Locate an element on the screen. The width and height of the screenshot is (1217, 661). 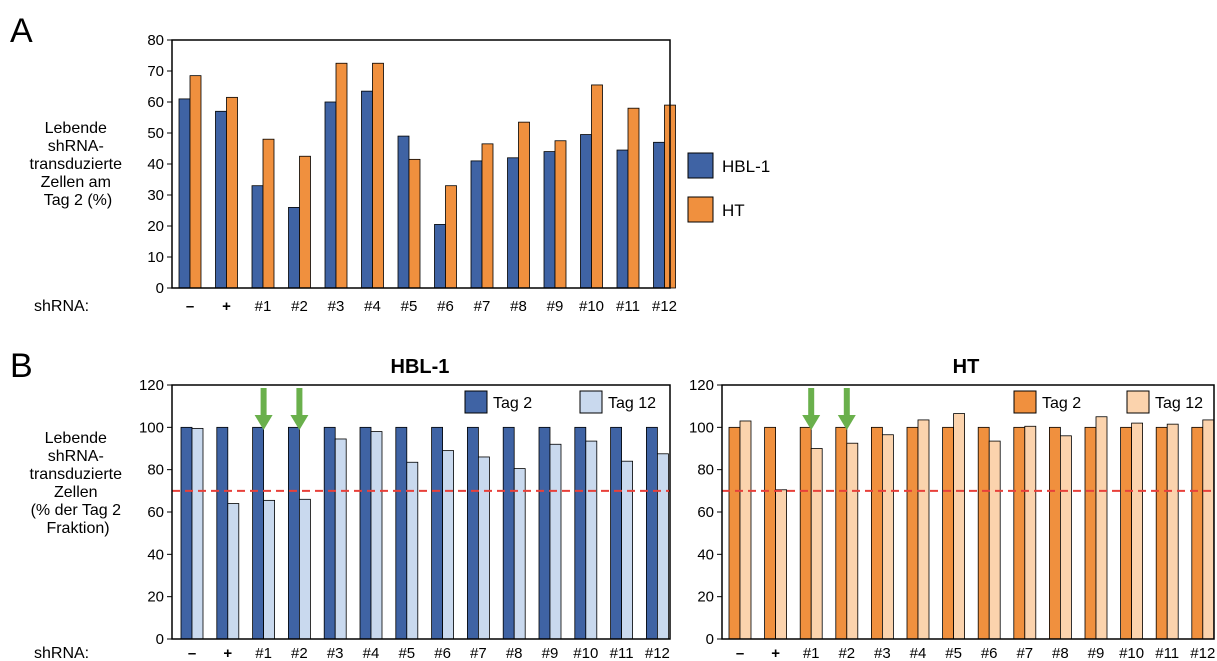
legend-label: Tag 12 is located at coordinates (632, 403).